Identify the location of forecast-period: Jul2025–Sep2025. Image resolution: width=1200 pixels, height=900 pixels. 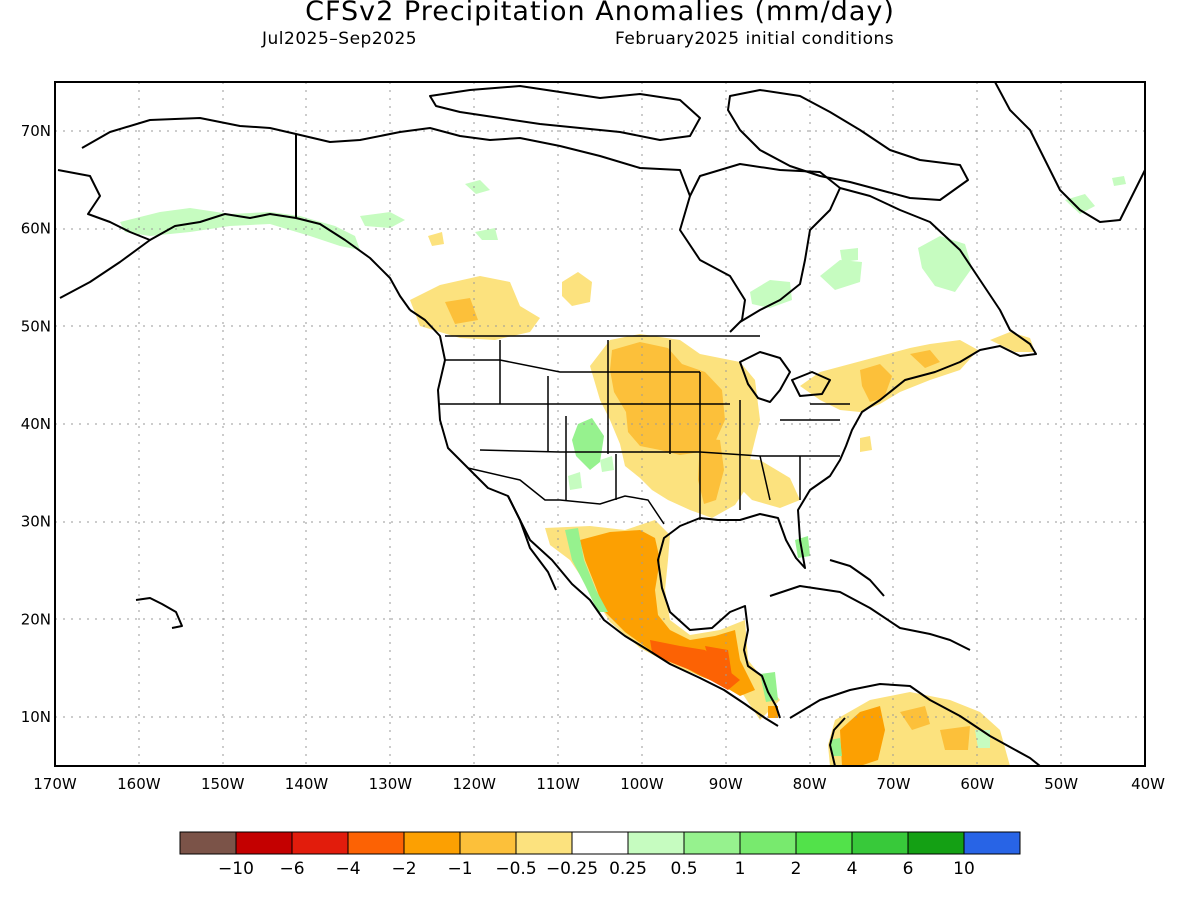
(340, 39).